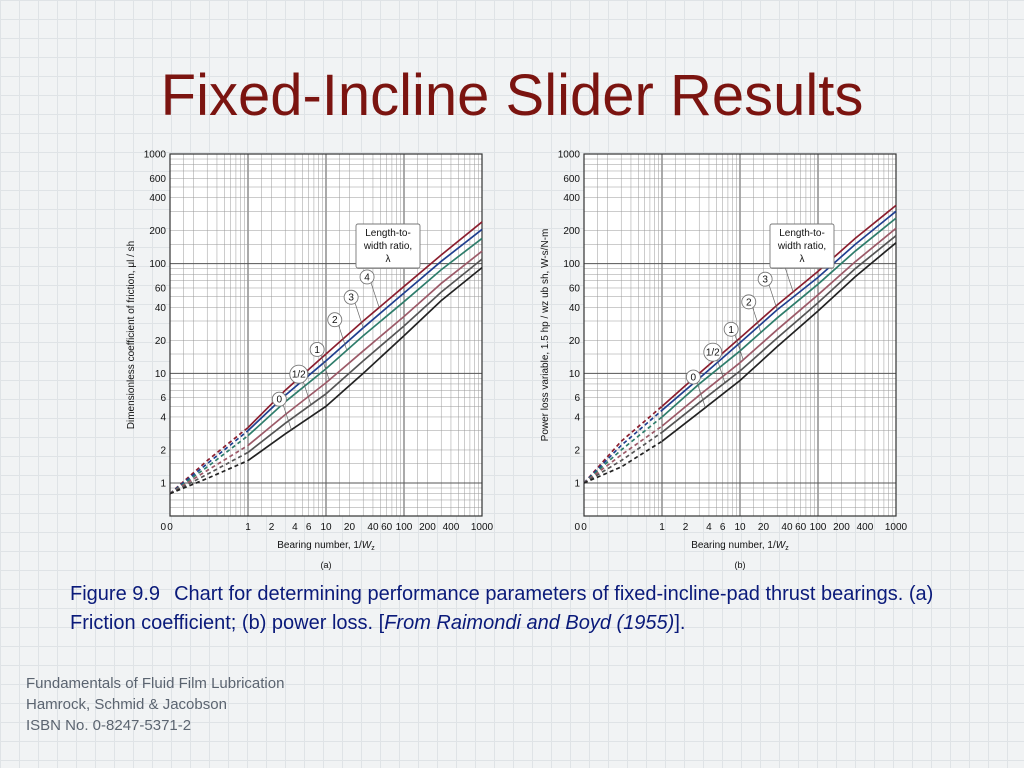 The image size is (1024, 768). I want to click on curve-callout: 0, so click(281, 410).